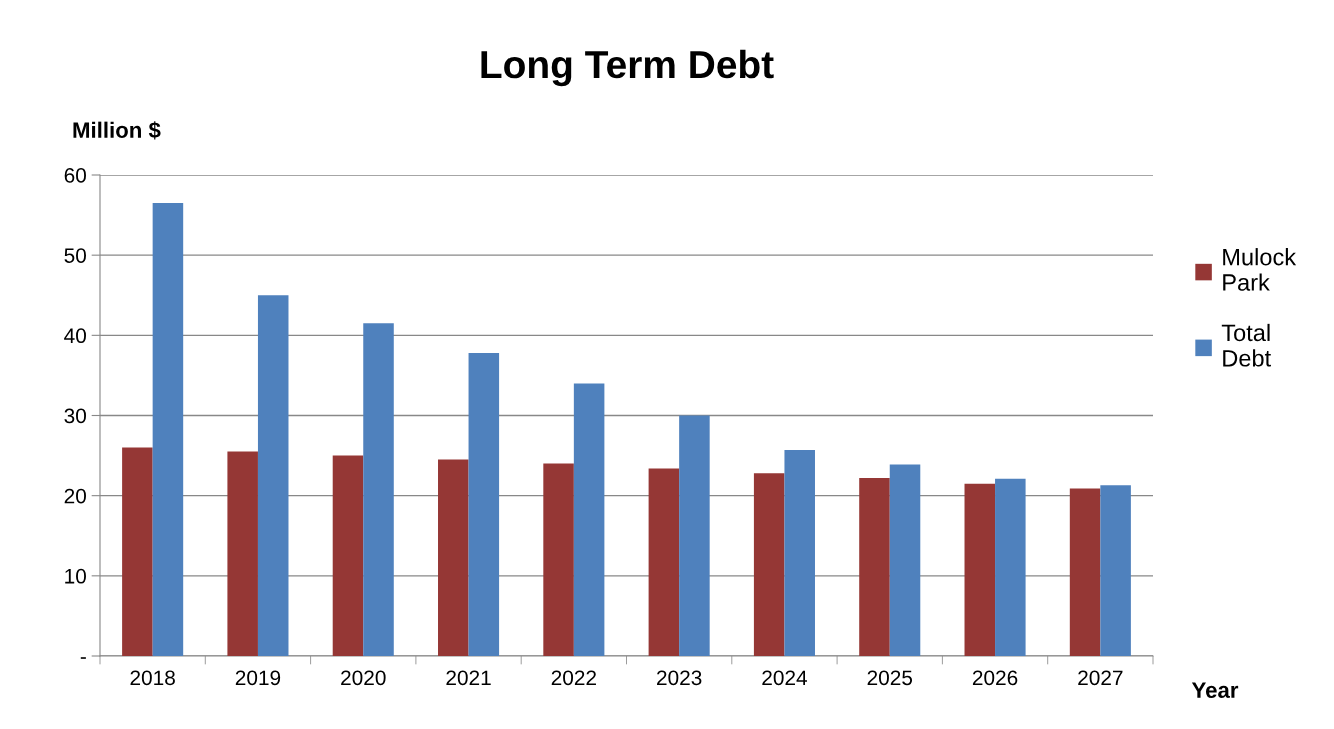 This screenshot has height=729, width=1334. I want to click on y-tick-label: 30, so click(75, 416).